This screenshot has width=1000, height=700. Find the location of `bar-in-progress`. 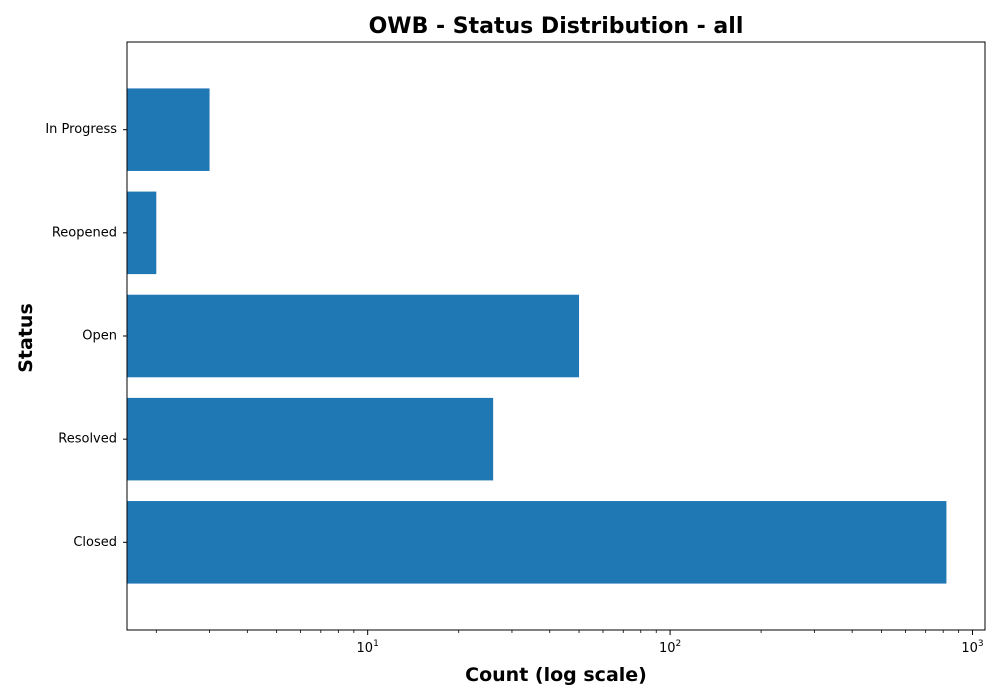

bar-in-progress is located at coordinates (168, 129).